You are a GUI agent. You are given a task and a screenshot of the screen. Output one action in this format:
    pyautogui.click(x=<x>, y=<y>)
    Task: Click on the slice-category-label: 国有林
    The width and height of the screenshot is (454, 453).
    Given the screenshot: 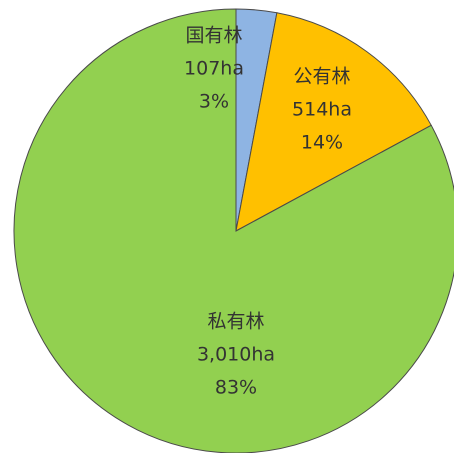 What is the action you would take?
    pyautogui.click(x=213, y=36)
    